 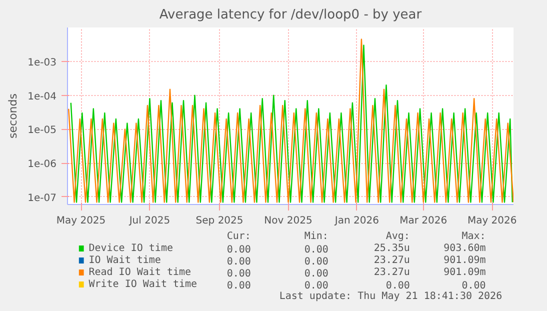 What do you see at coordinates (140, 272) in the screenshot?
I see `legend-label: Read IO Wait time` at bounding box center [140, 272].